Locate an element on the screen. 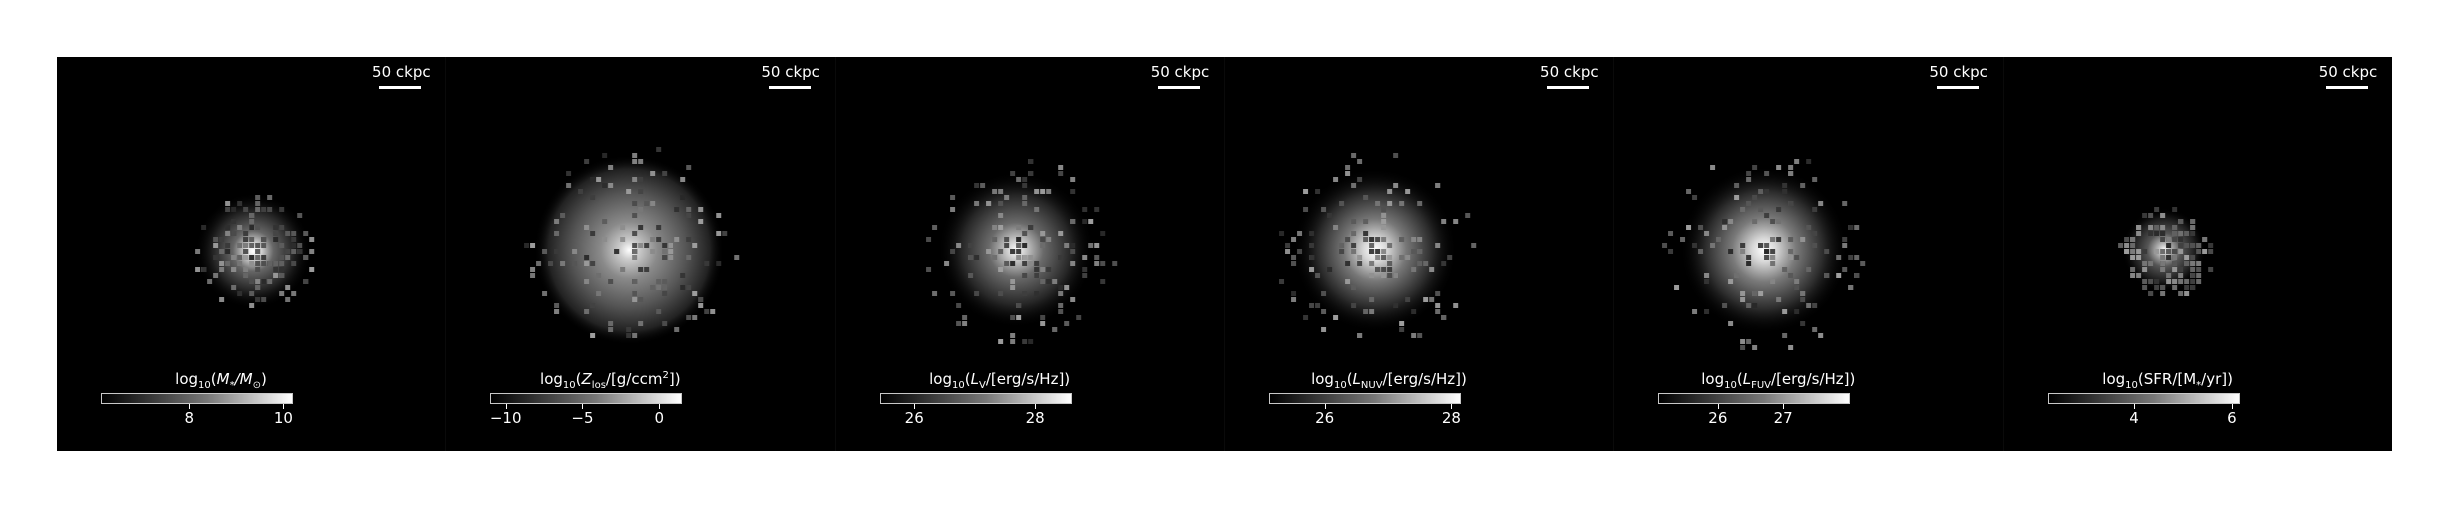 The height and width of the screenshot is (507, 2444). colorbar-tick-label: 10 is located at coordinates (283, 418).